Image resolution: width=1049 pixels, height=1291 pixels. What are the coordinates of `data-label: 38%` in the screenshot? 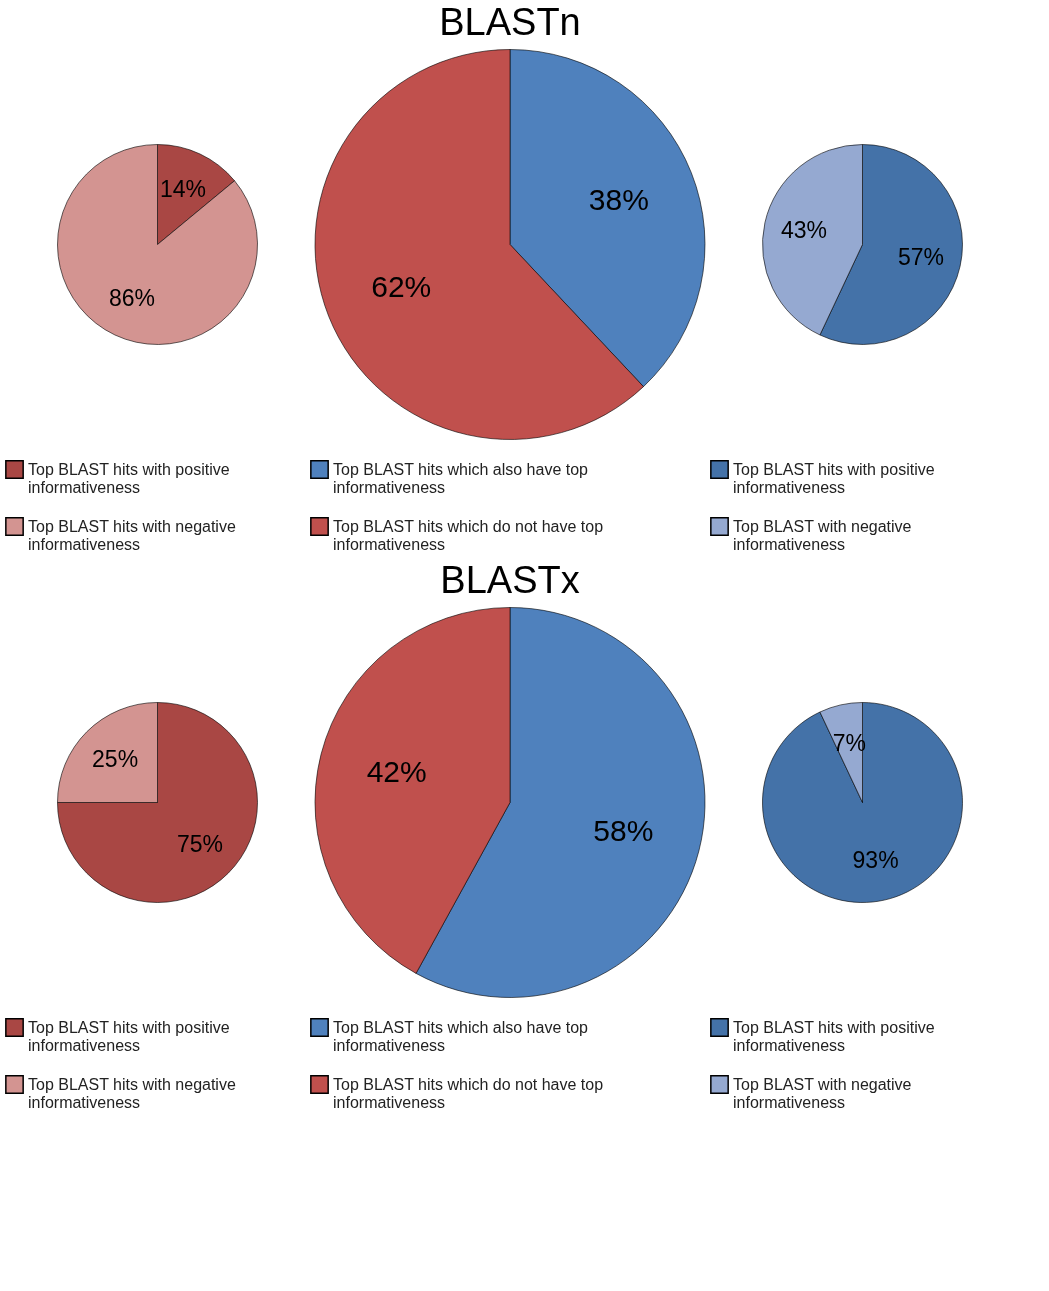 It's located at (618, 200).